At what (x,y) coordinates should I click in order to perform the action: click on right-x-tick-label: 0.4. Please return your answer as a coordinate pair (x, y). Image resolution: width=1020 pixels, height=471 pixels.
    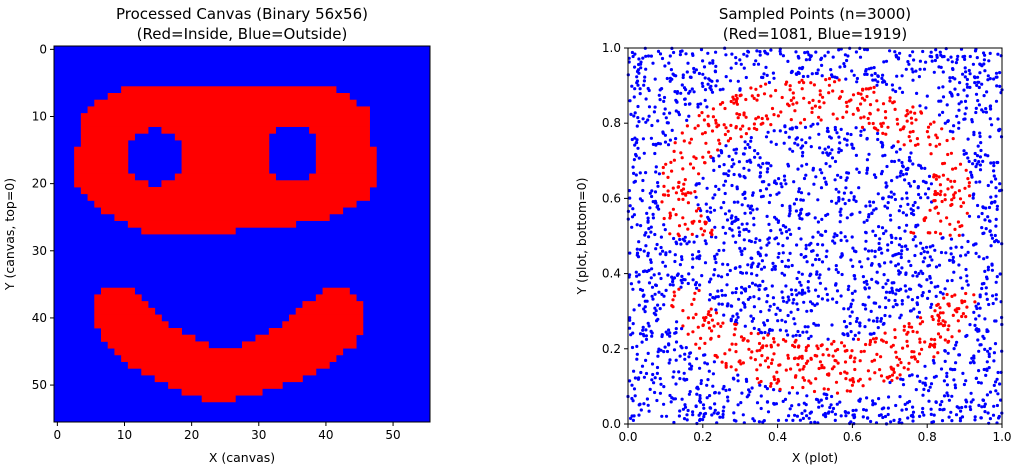
    Looking at the image, I should click on (777, 437).